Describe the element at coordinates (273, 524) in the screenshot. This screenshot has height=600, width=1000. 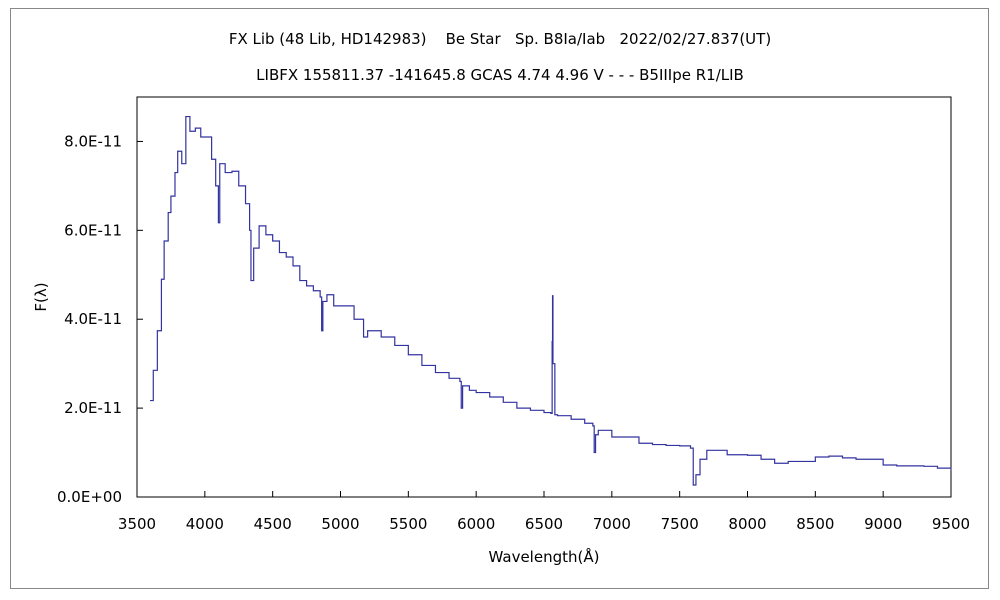
I see `x-tick-label: 4500` at that location.